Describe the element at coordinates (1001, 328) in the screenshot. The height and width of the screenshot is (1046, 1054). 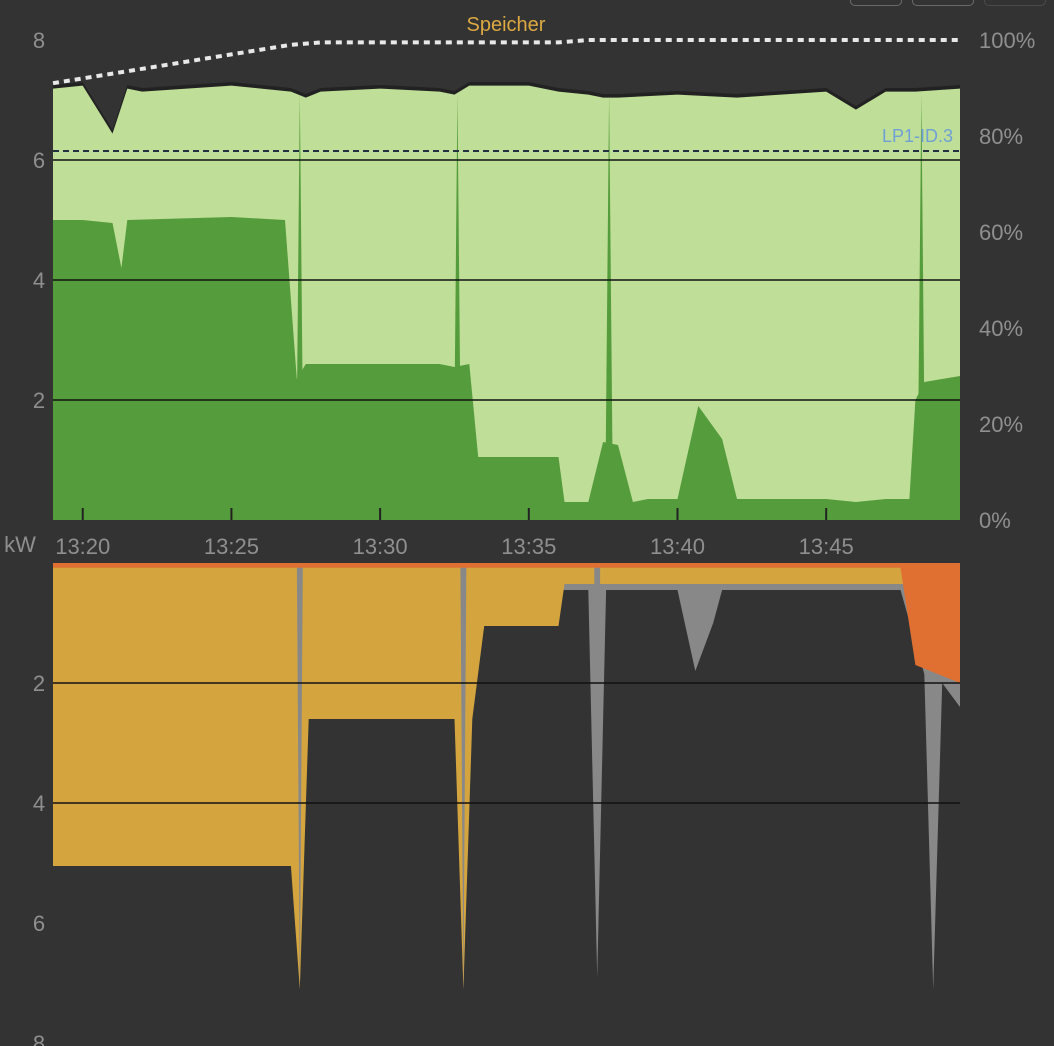
I see `y2-tick-label: 40%` at that location.